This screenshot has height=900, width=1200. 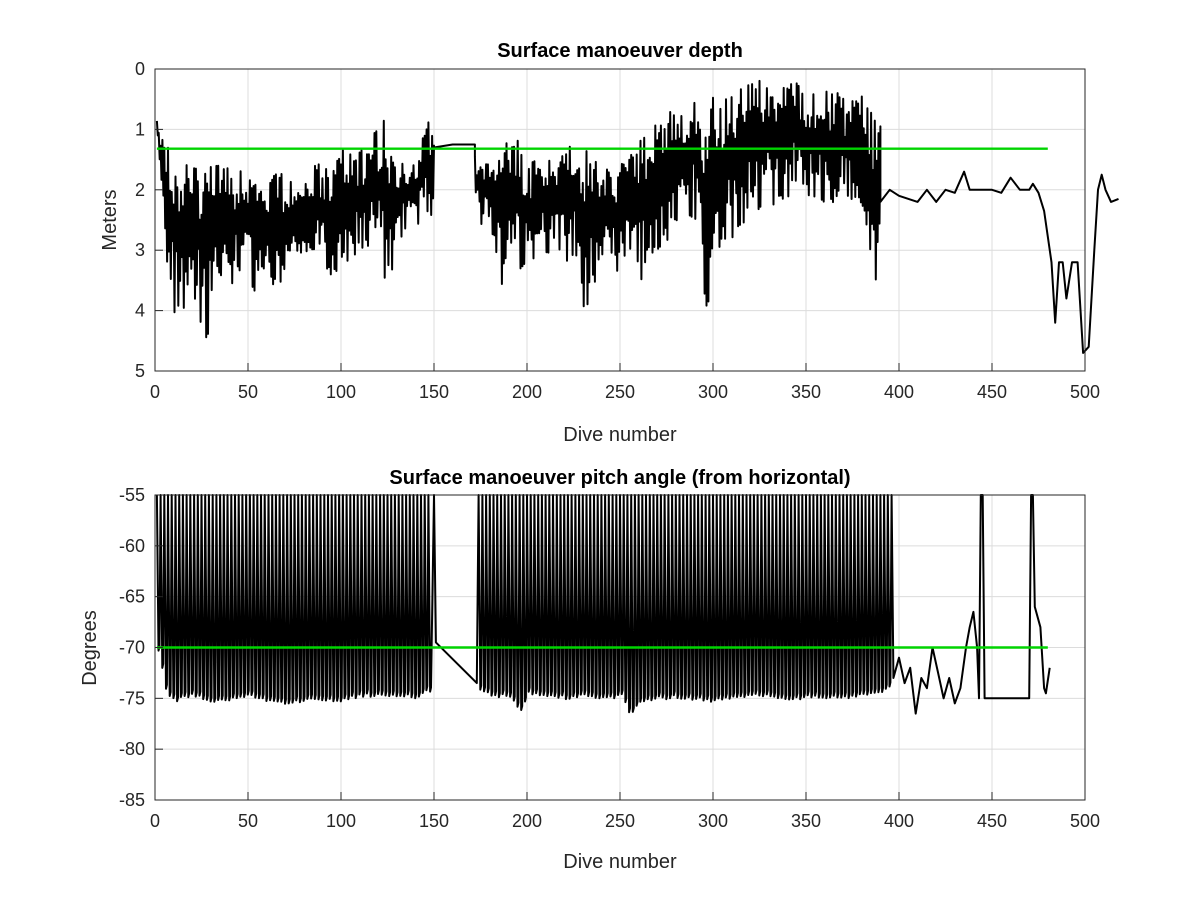 I want to click on depth-y-ticks: 0 1 2 3 4 5, so click(x=149, y=220).